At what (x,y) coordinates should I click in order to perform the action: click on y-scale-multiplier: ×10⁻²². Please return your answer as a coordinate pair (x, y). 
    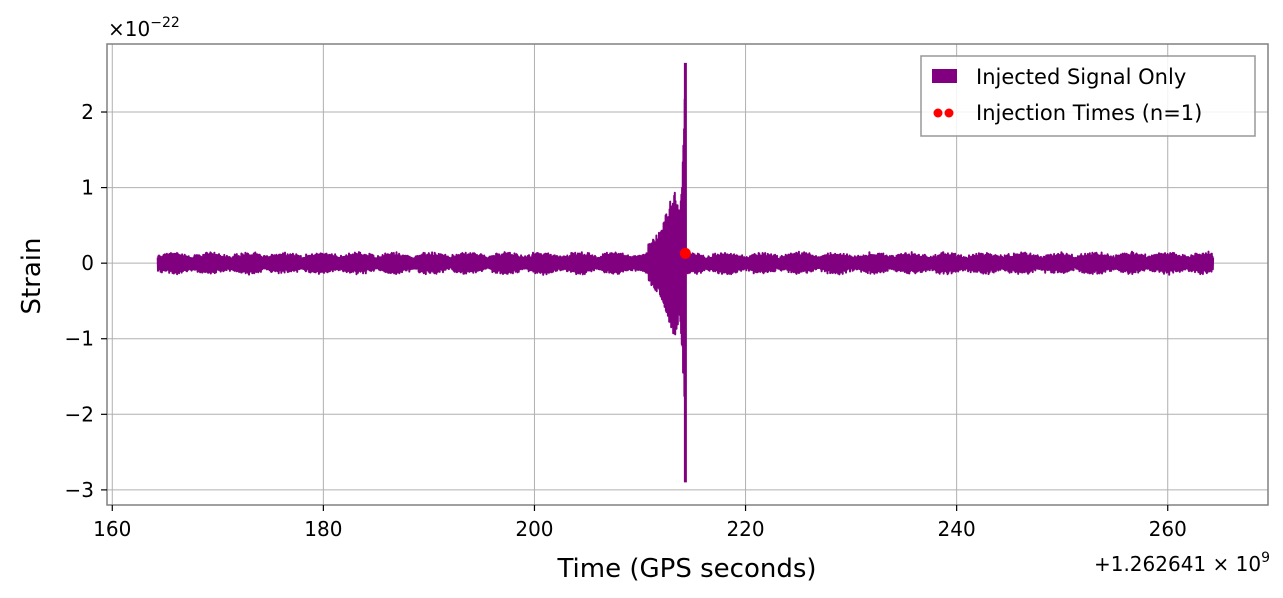
    Looking at the image, I should click on (144, 28).